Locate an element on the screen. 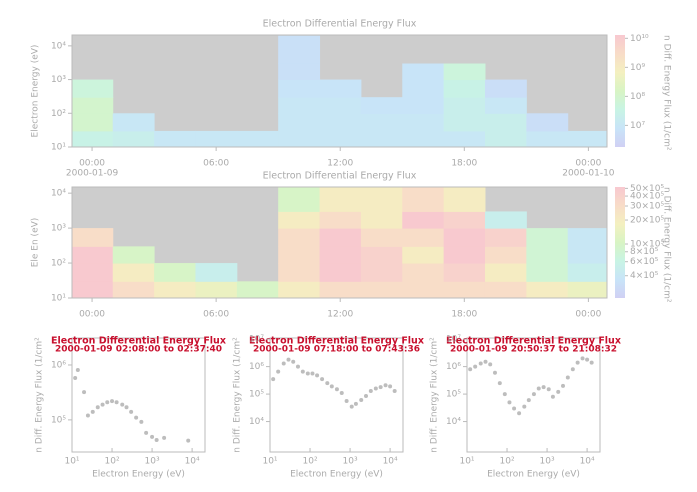 The height and width of the screenshot is (492, 697). x-tick-label: 12:00 is located at coordinates (340, 315).